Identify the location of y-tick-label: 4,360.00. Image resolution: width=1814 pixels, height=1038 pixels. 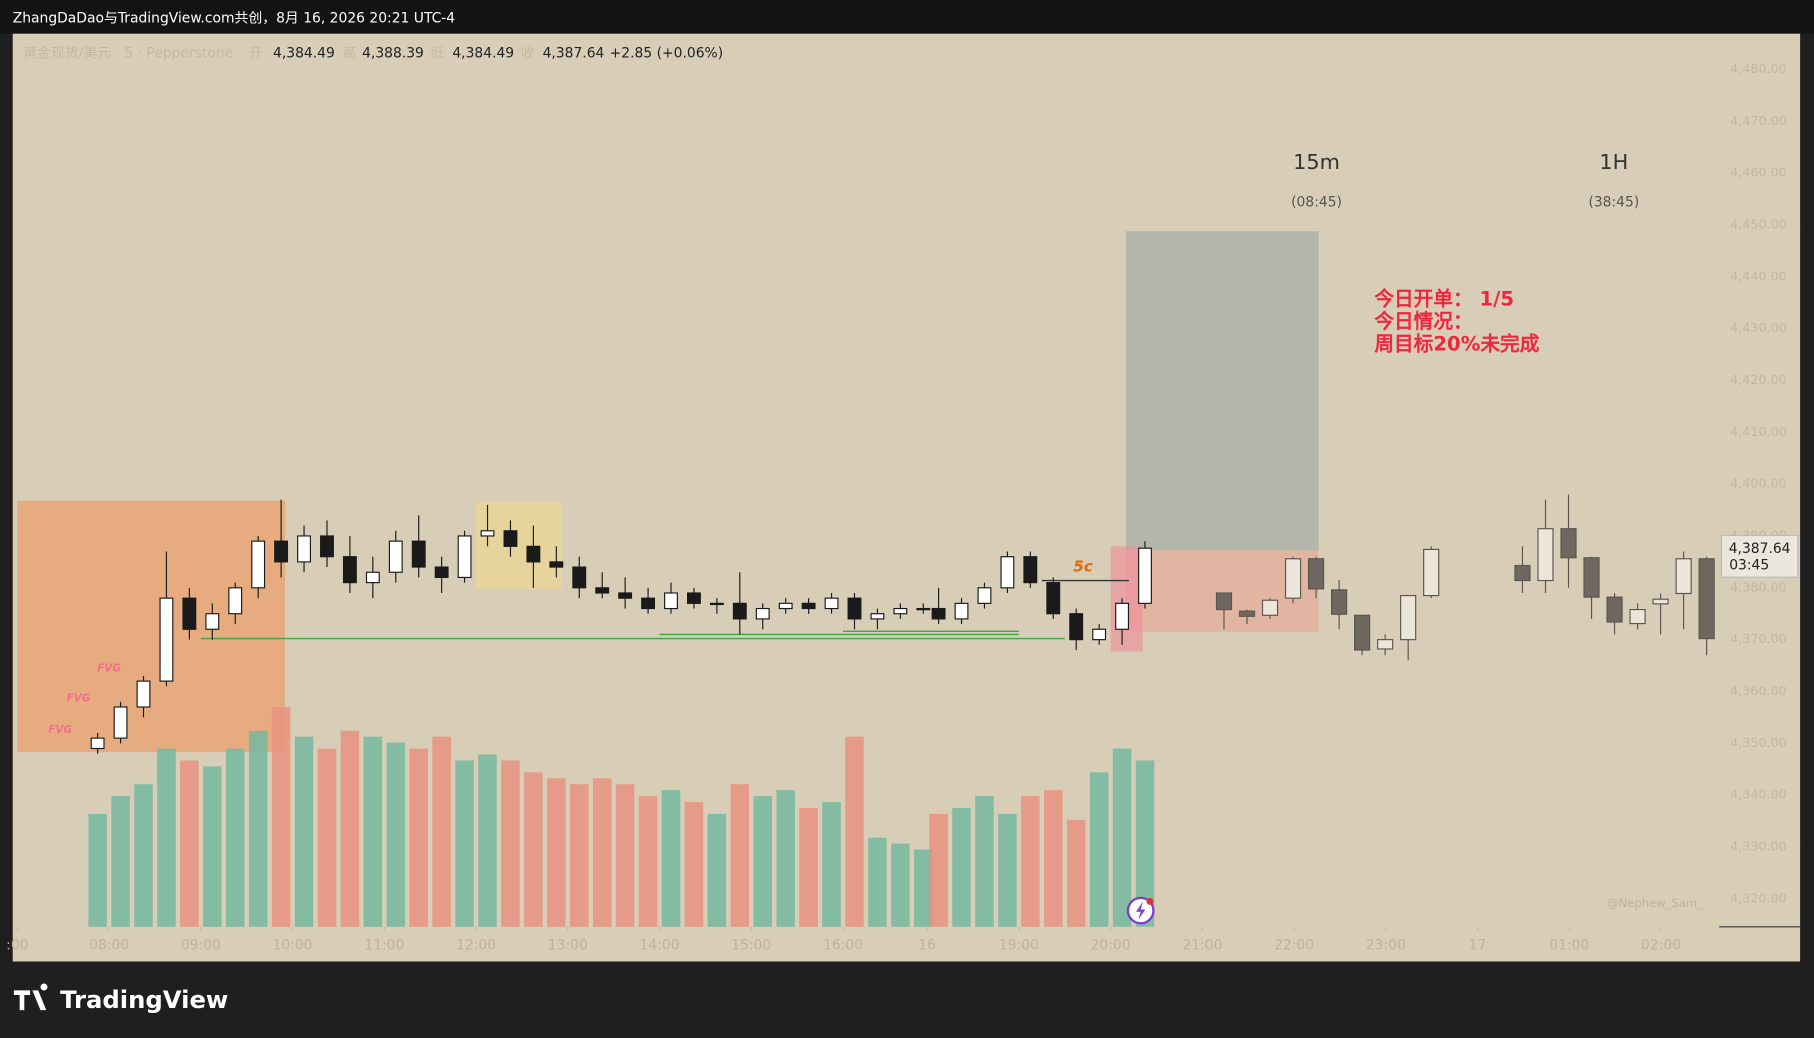
(1758, 690).